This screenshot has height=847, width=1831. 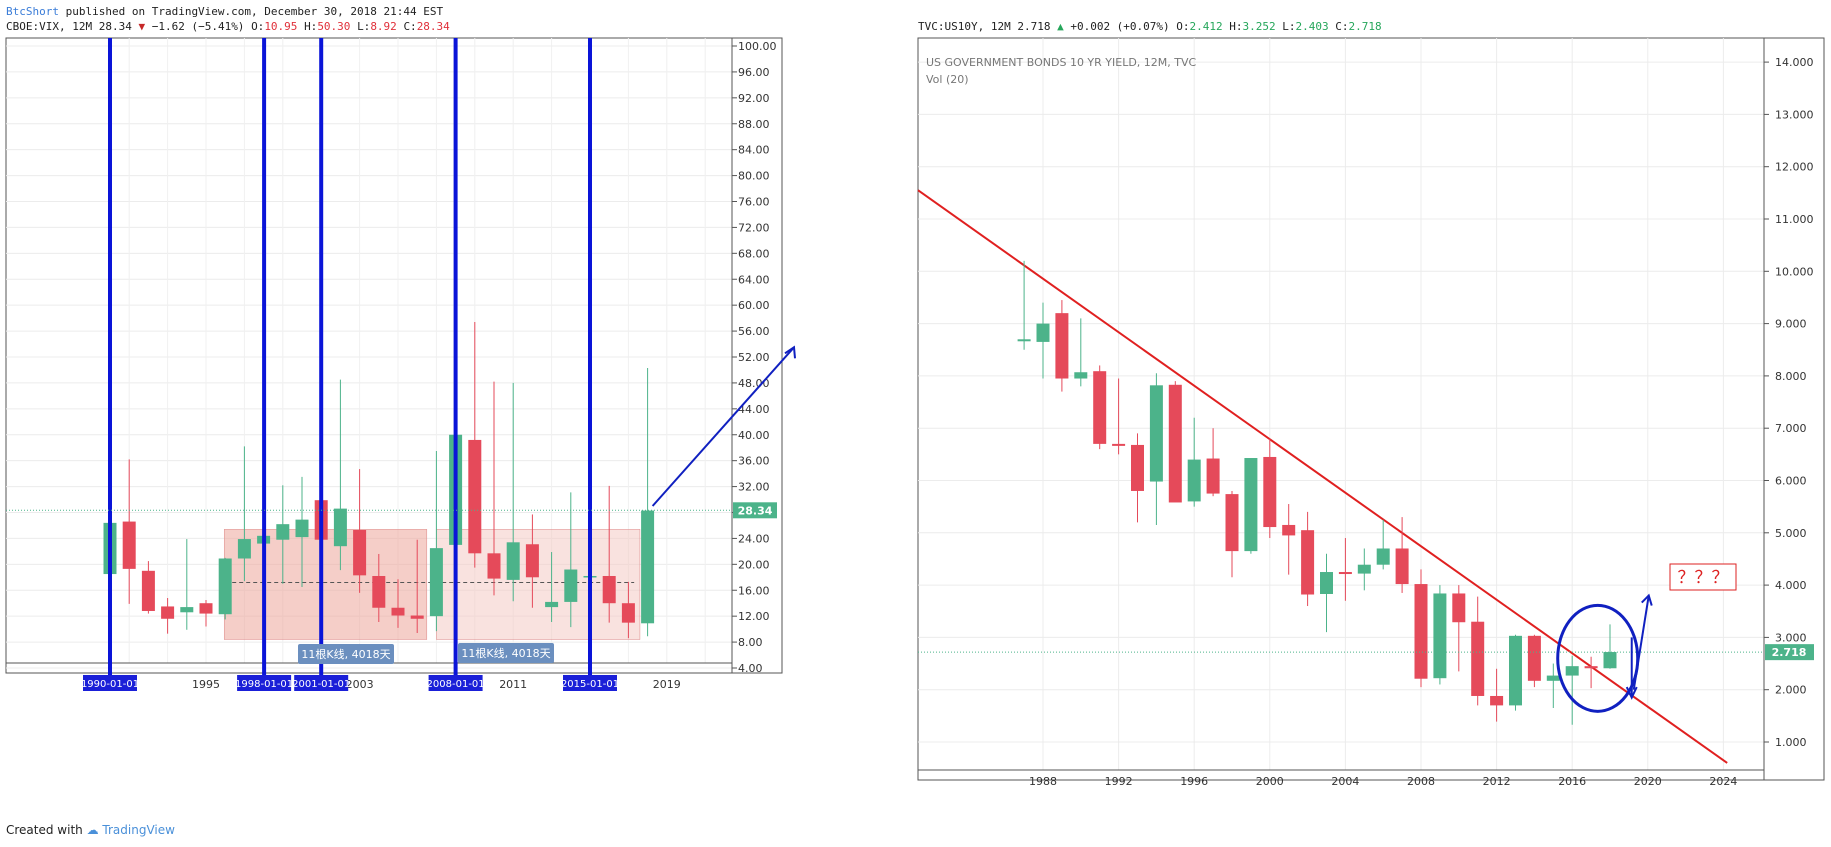 I want to click on us10y-y-tick-label: 9.000, so click(x=1791, y=324).